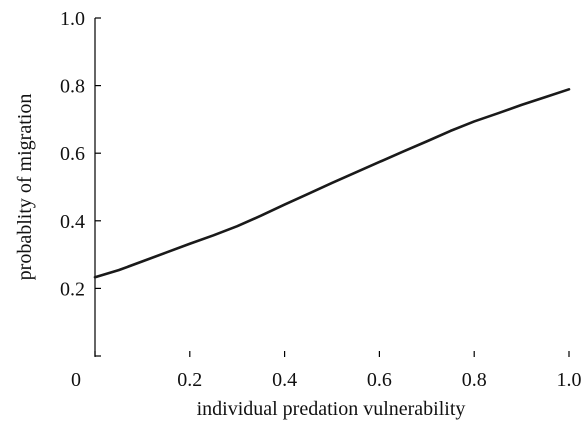  Describe the element at coordinates (474, 380) in the screenshot. I see `x-tick-label: 0.8` at that location.